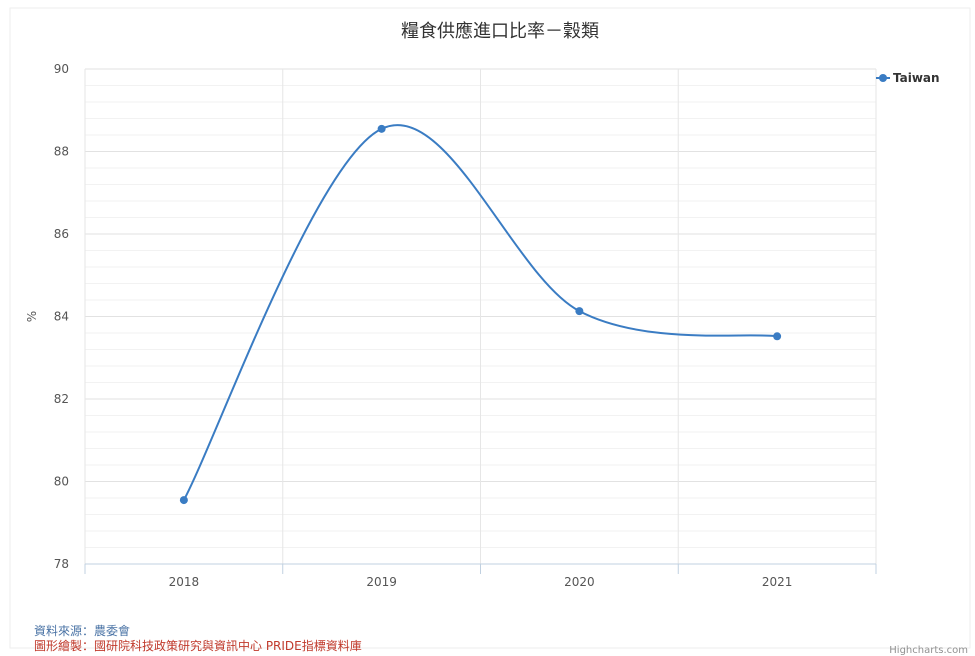  Describe the element at coordinates (61, 69) in the screenshot. I see `y-tick-label: 90` at that location.